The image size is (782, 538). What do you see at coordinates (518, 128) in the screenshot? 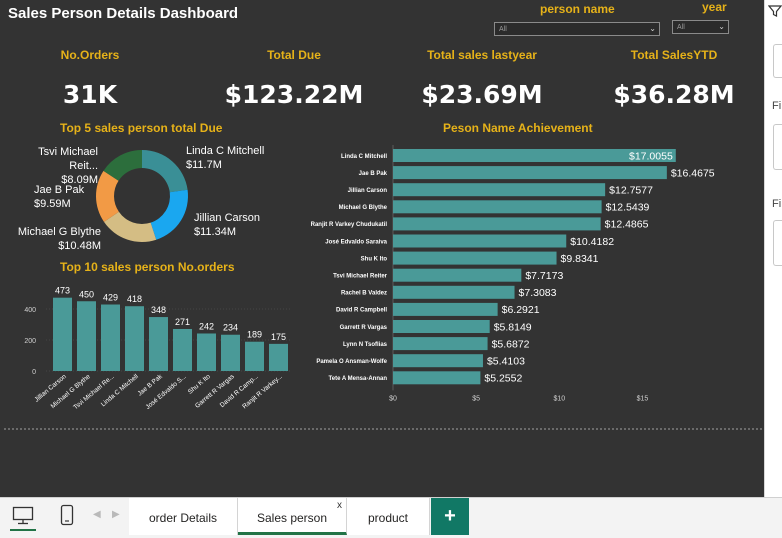
I see `achievement-chart-title: Peson Name Achievement` at bounding box center [518, 128].